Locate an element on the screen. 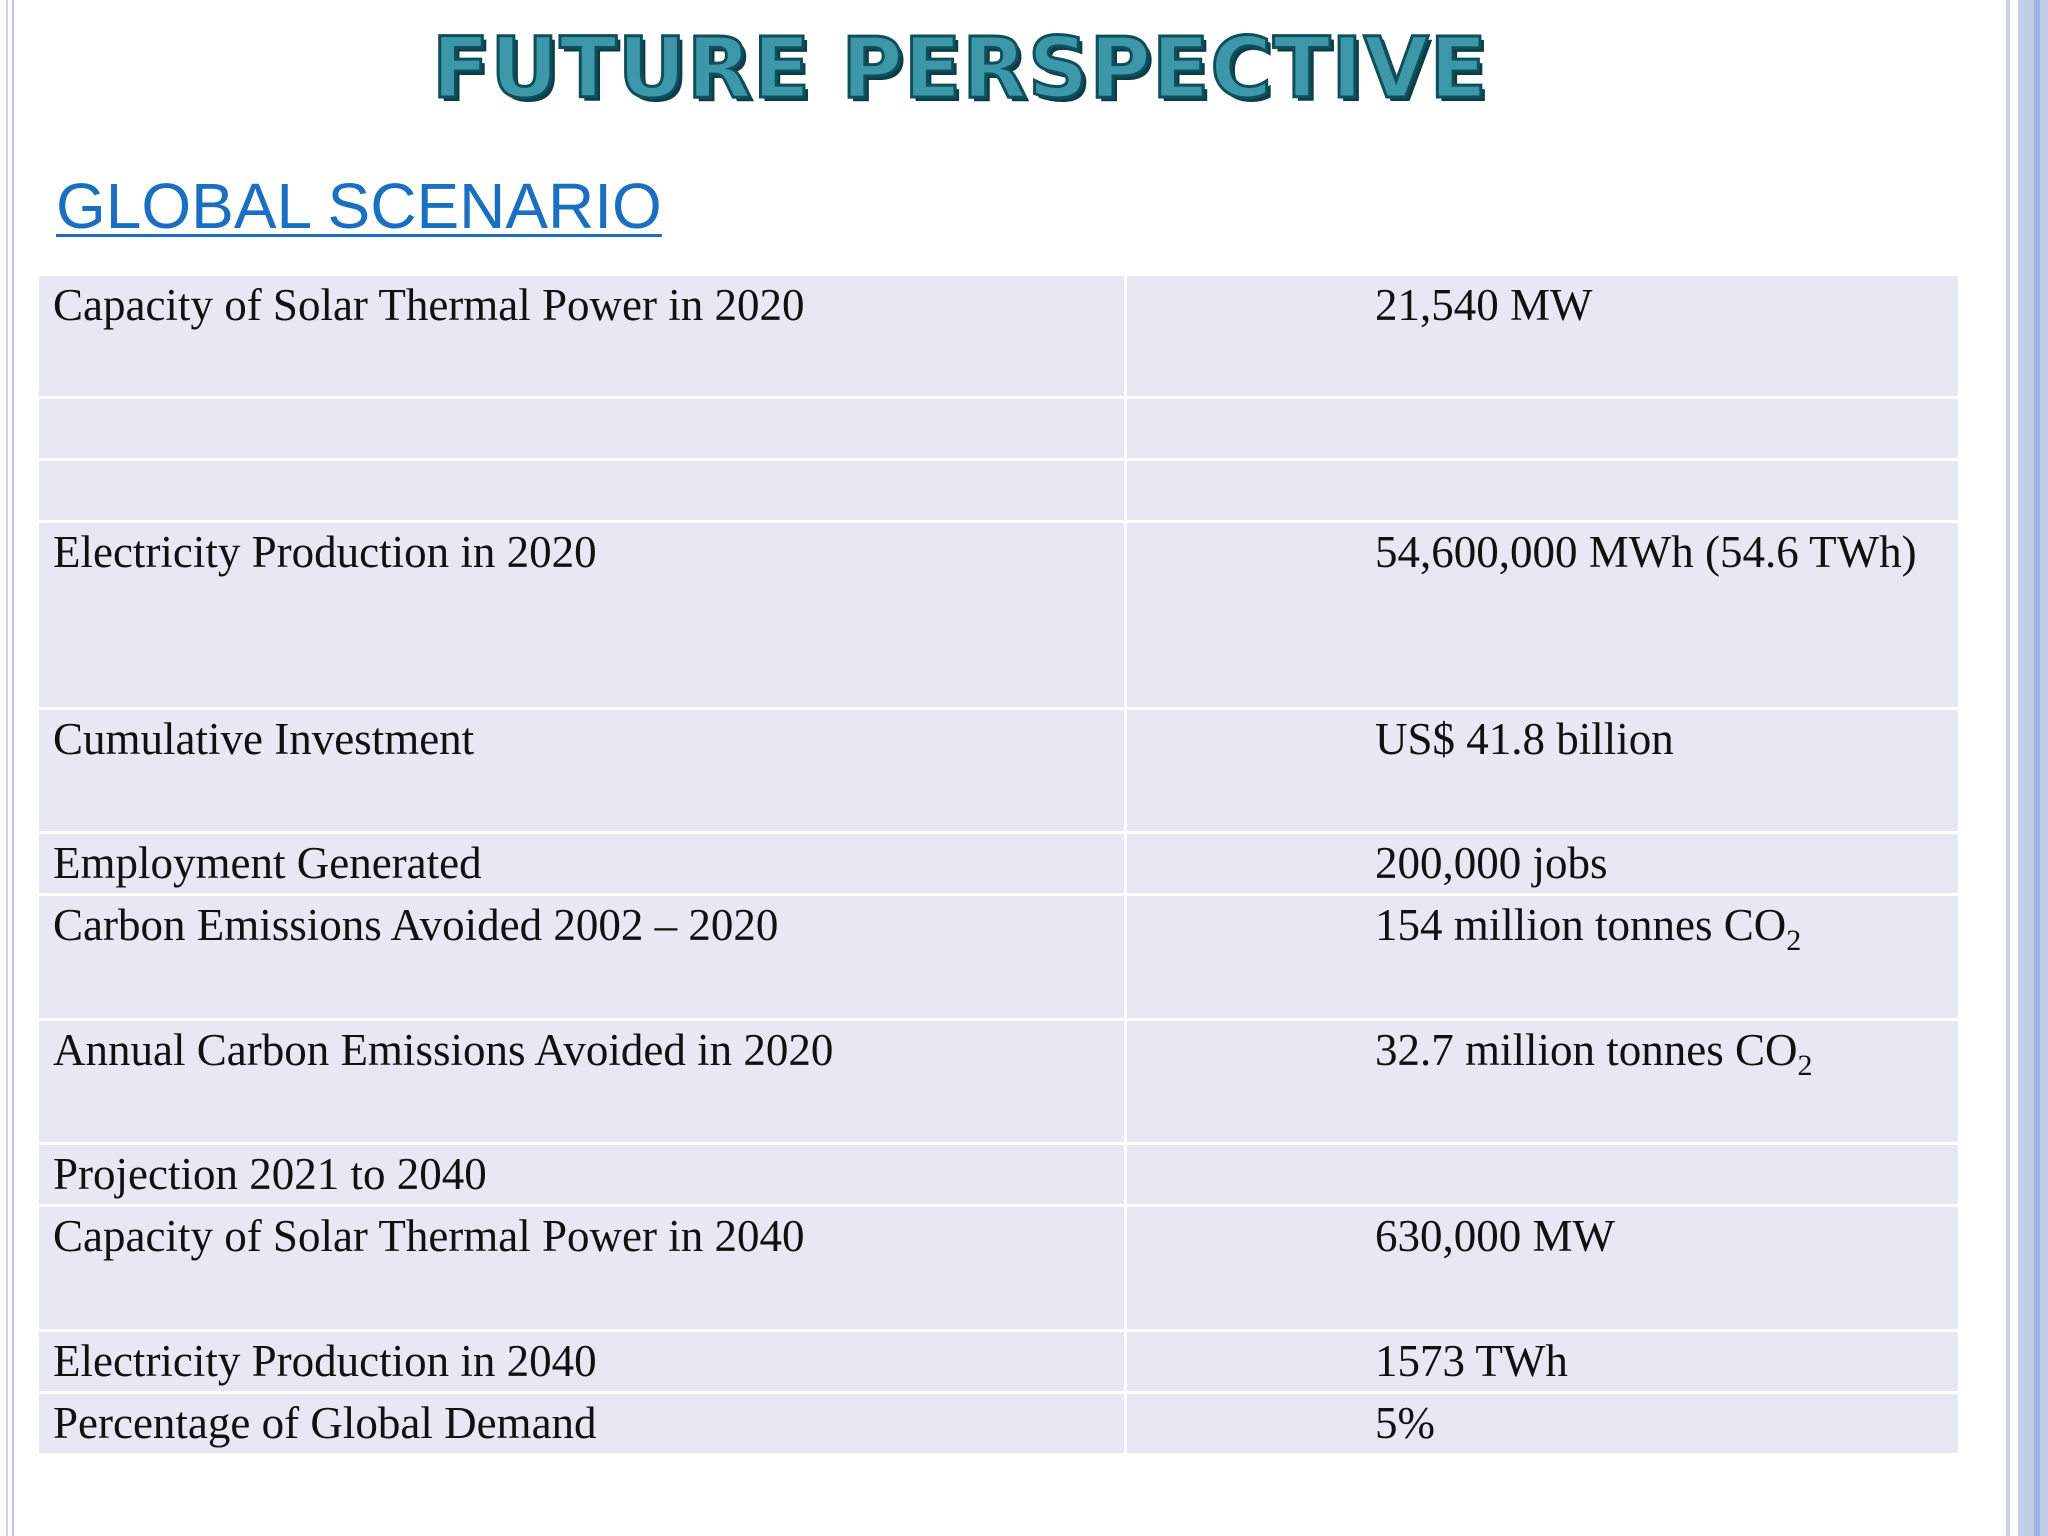 The width and height of the screenshot is (2048, 1536). right-decorative-border is located at coordinates (1998, 768).